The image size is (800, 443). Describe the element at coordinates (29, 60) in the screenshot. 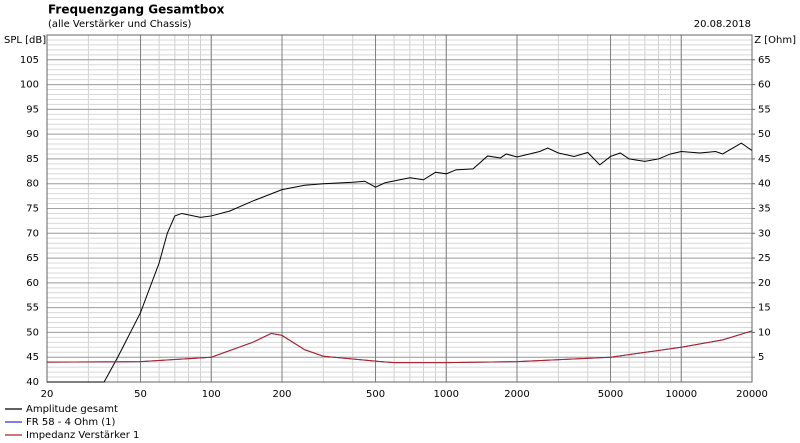

I see `y-tick-label: 105` at that location.